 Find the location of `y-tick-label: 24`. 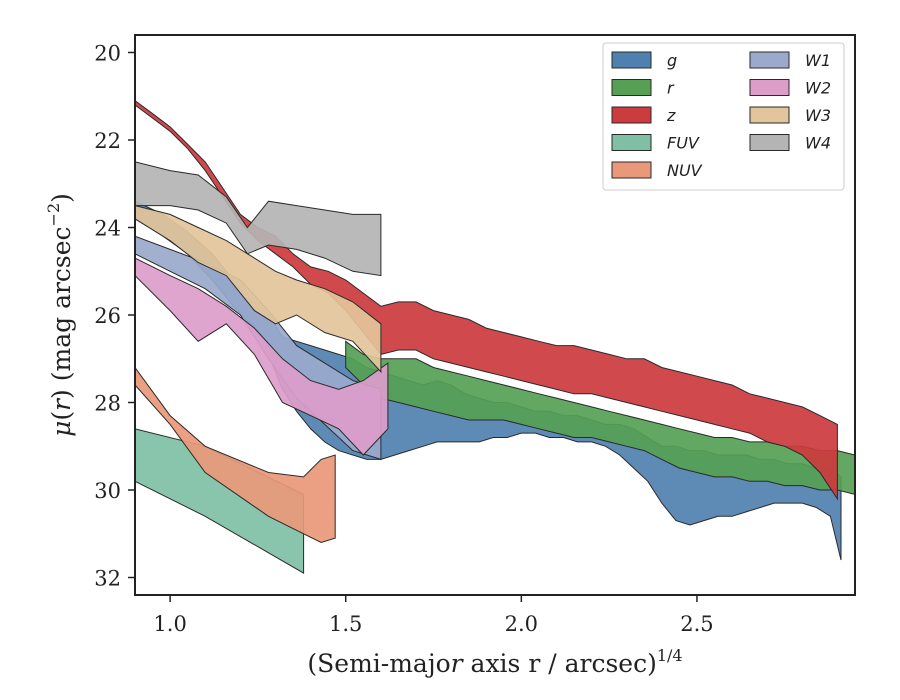

y-tick-label: 24 is located at coordinates (107, 229).